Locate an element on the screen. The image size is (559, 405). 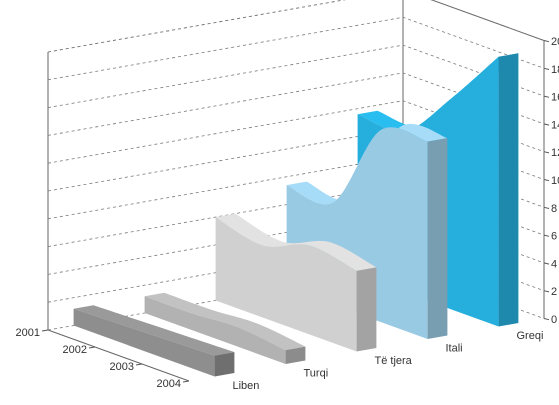
y-tick-label: 18 is located at coordinates (555, 70).